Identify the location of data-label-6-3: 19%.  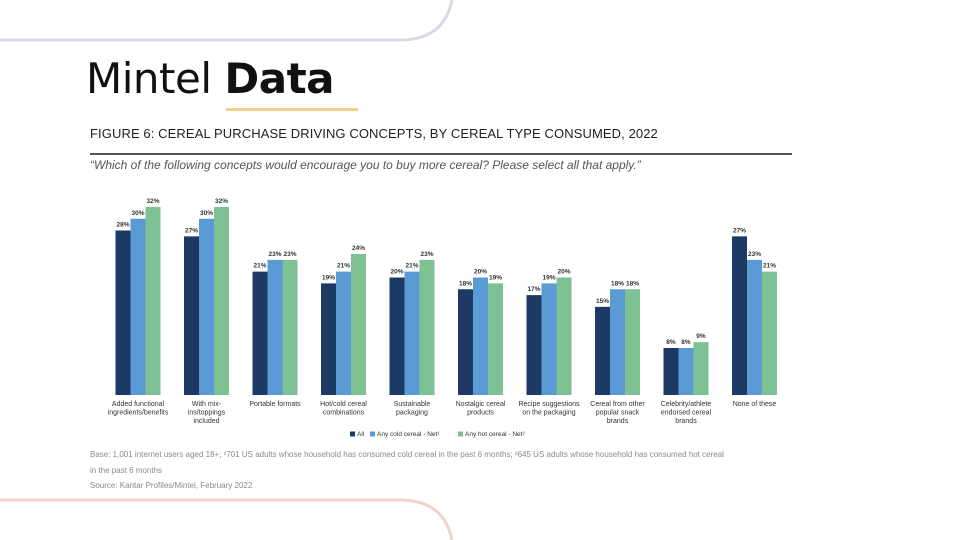
(495, 277).